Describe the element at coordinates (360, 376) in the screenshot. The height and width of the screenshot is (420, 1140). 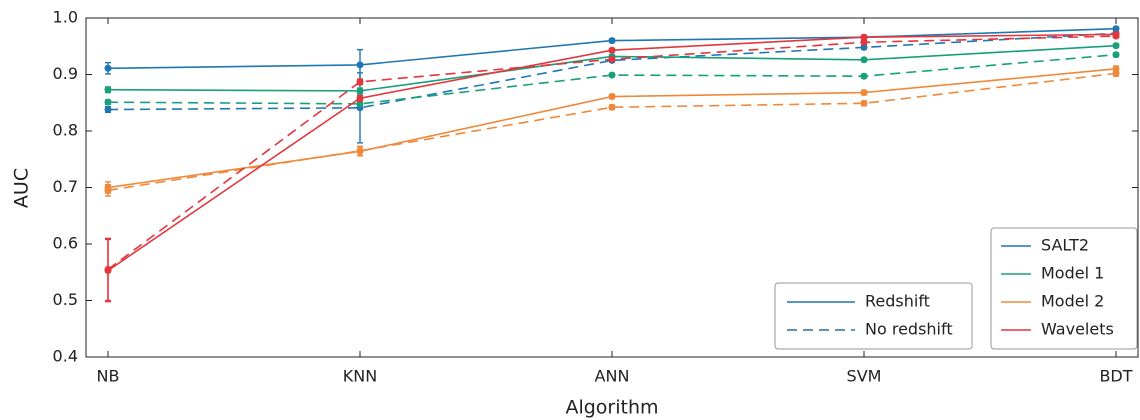
I see `x-tick-label: KNN` at that location.